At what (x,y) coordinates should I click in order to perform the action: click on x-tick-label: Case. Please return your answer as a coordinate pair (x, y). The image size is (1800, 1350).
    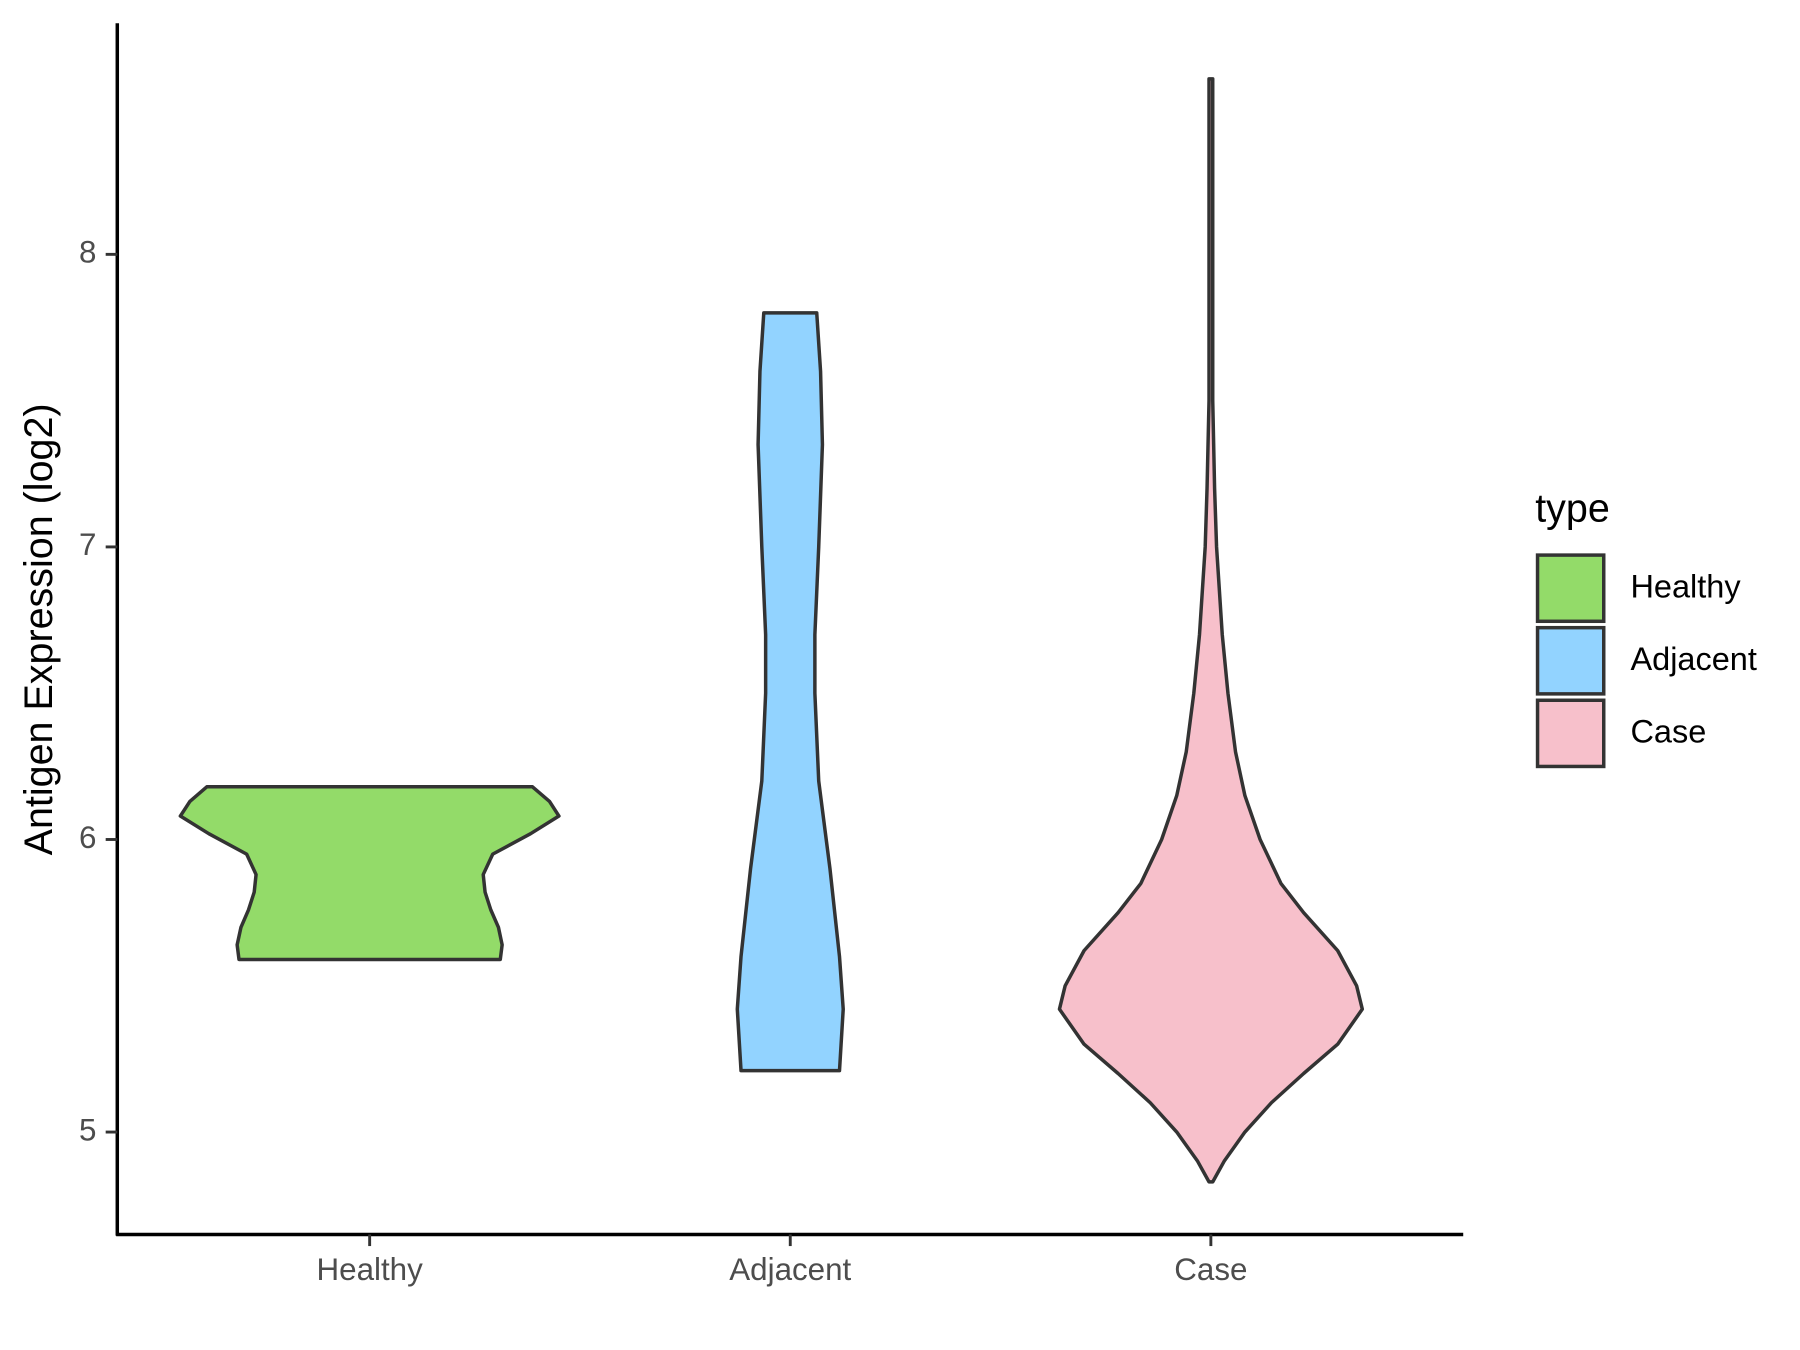
    Looking at the image, I should click on (1210, 1269).